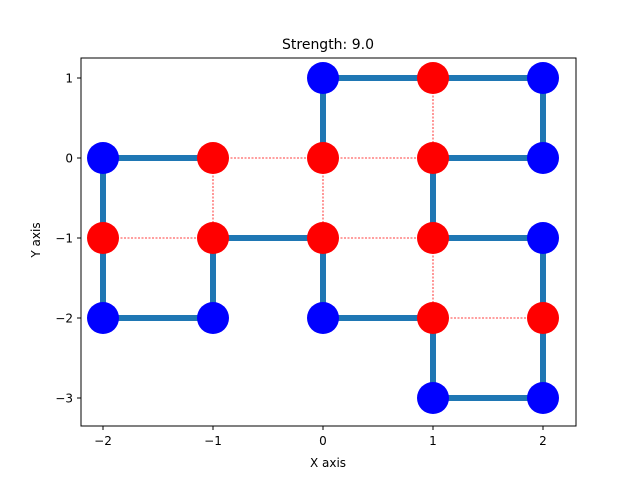  Describe the element at coordinates (36, 240) in the screenshot. I see `y-axis-label: Y axis` at that location.